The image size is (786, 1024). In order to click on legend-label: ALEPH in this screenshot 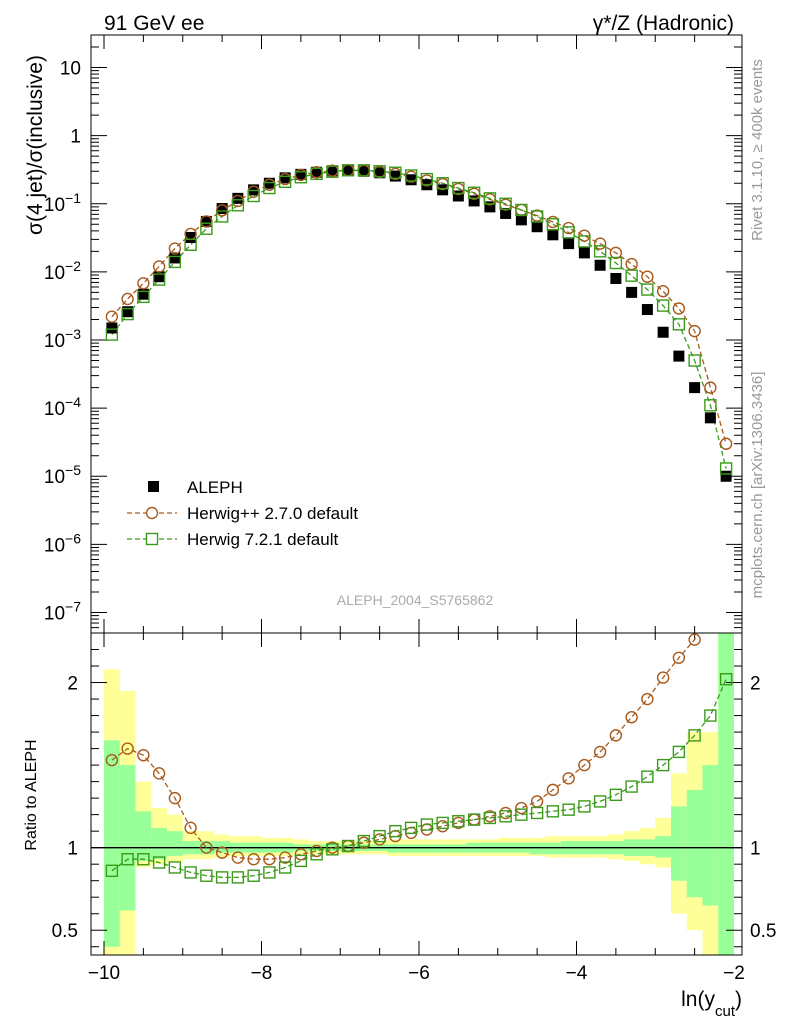, I will do `click(215, 487)`.